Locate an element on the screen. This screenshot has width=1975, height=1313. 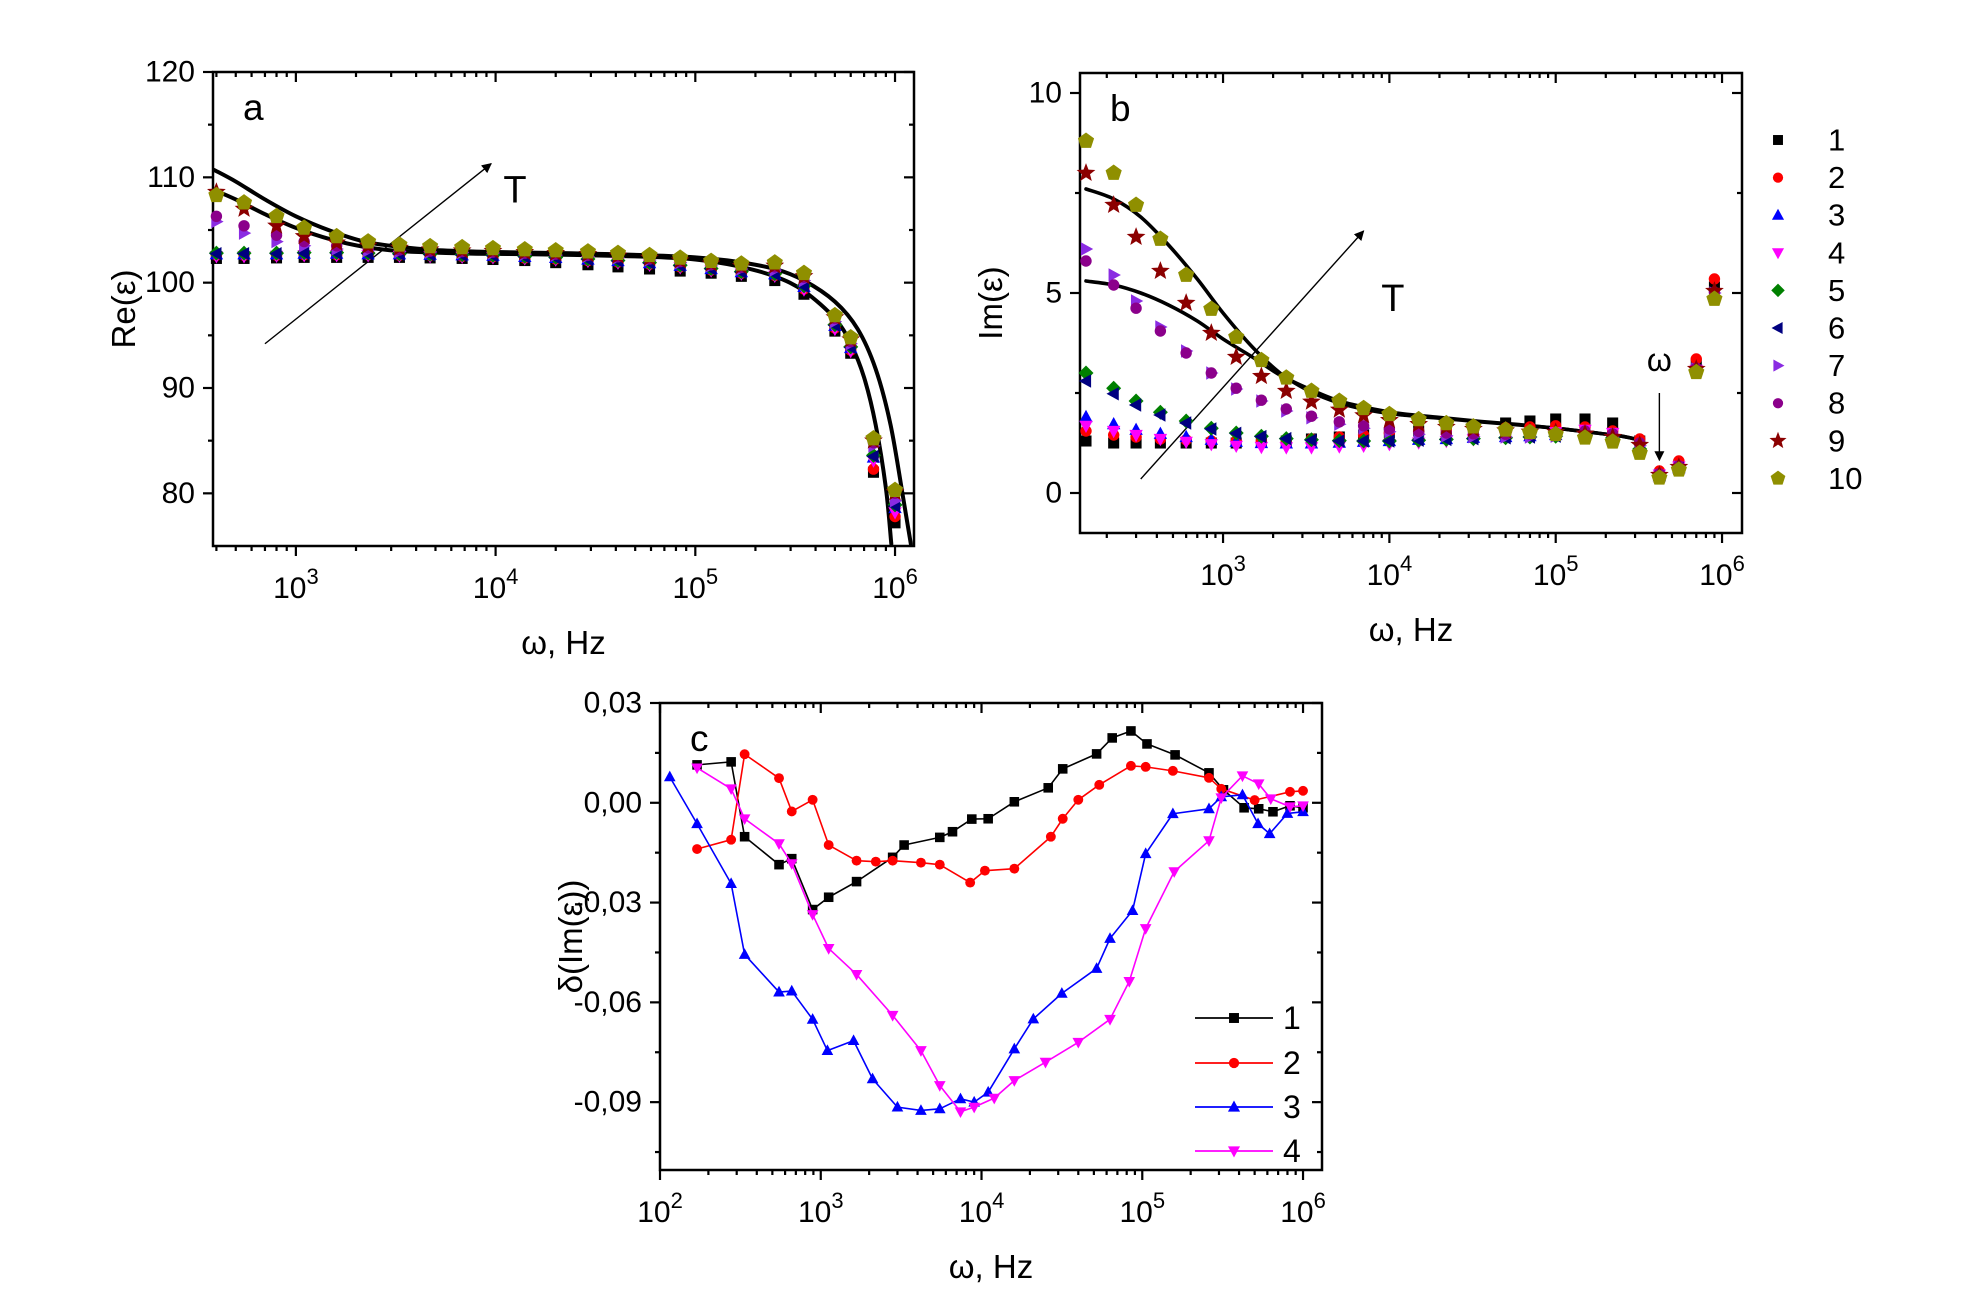
legend-label: 6 is located at coordinates (1836, 328).